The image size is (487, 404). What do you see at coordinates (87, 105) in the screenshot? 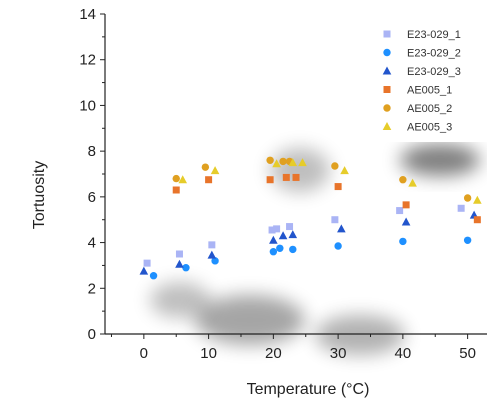
I see `y-tick-label: 10` at bounding box center [87, 105].